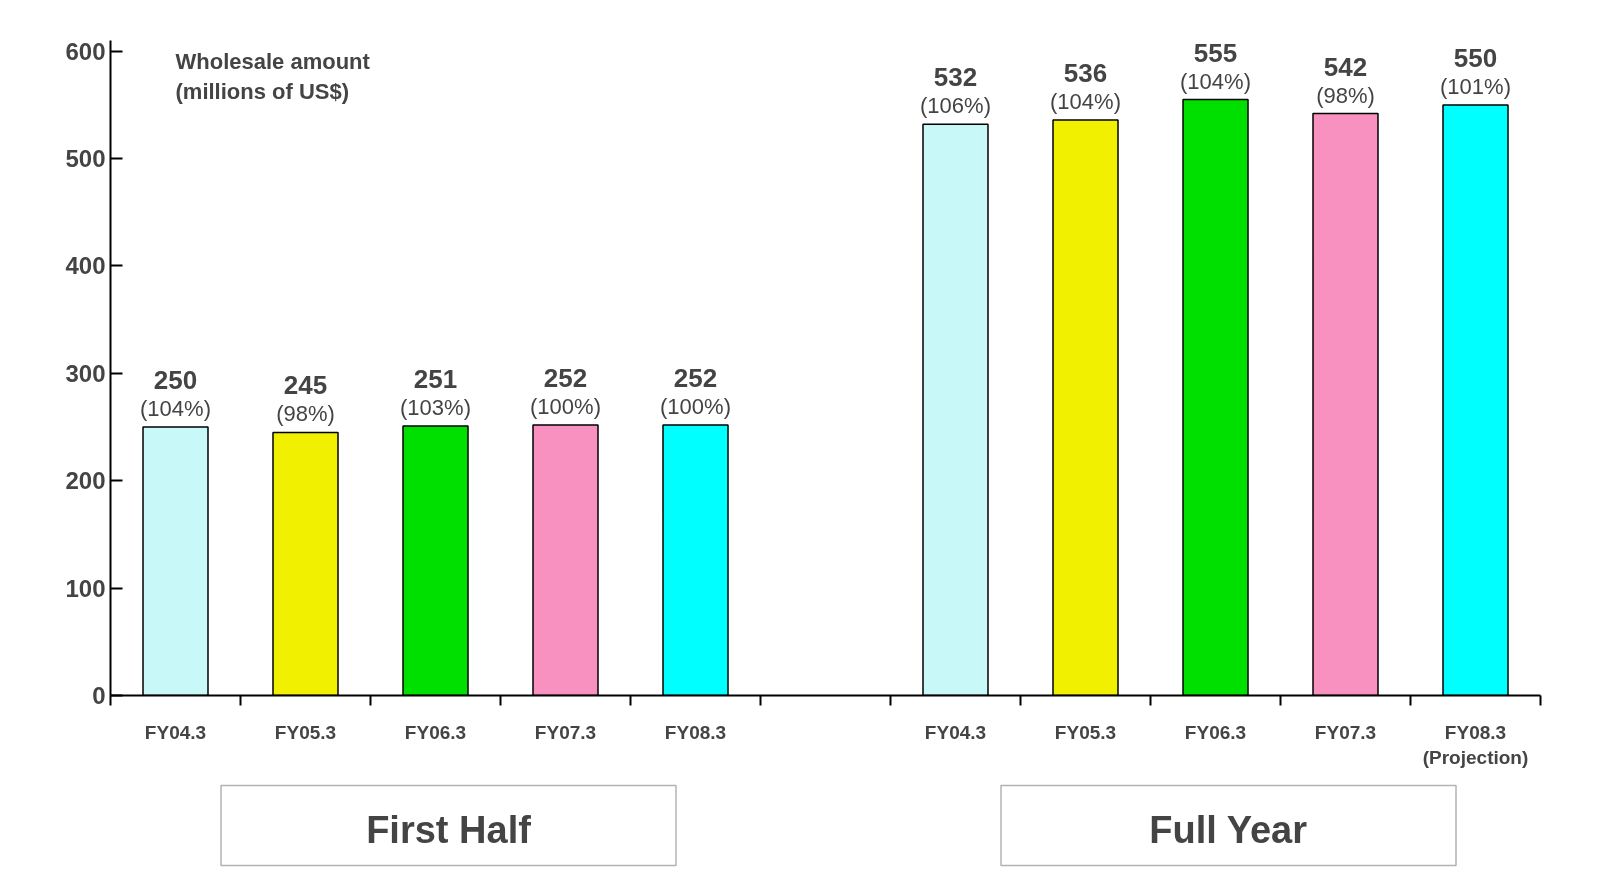  What do you see at coordinates (1085, 85) in the screenshot?
I see `data-label: 536 (104%)` at bounding box center [1085, 85].